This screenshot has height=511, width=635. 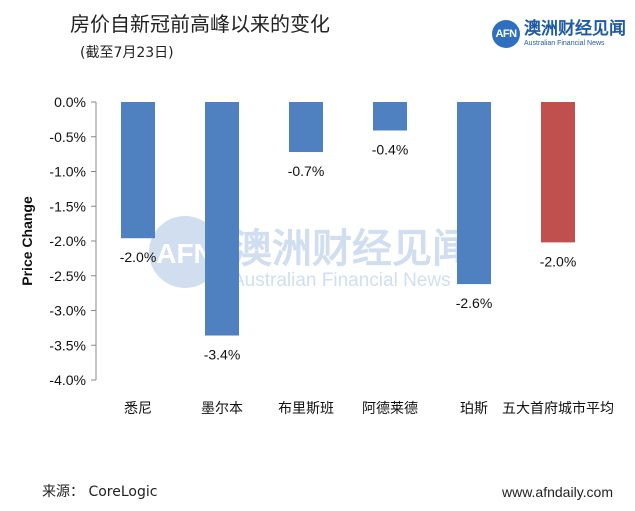 I want to click on data-label: -0.4%, so click(x=390, y=149).